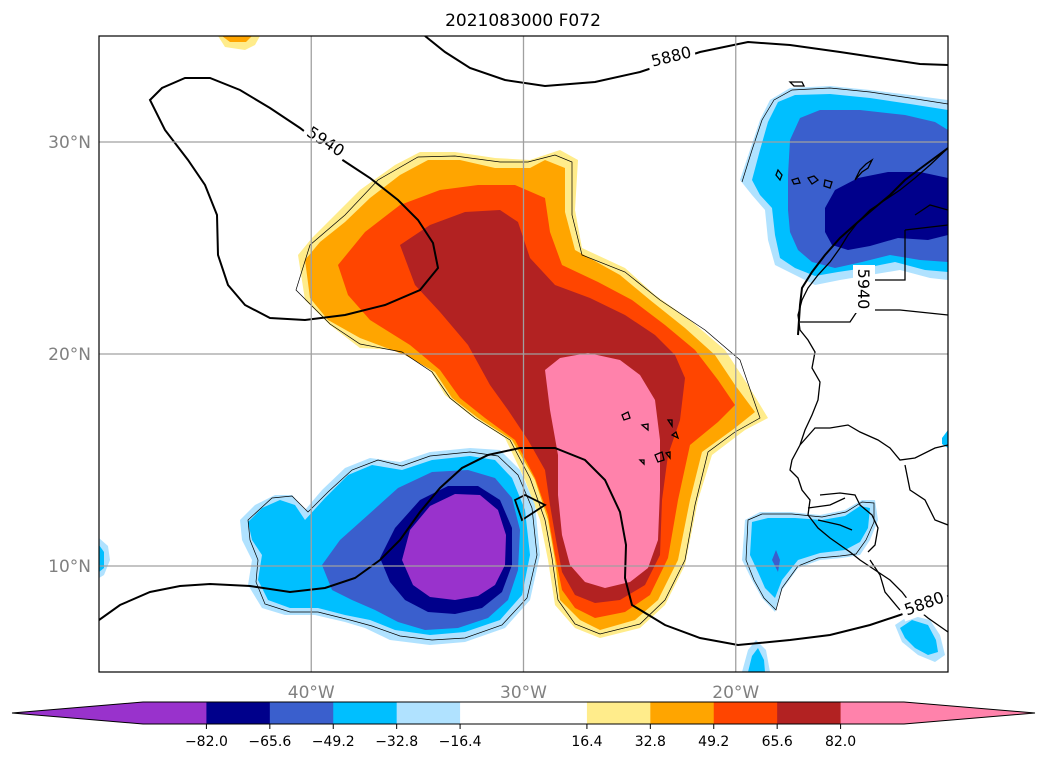  What do you see at coordinates (69, 143) in the screenshot?
I see `lat-tick-label: 30°N` at bounding box center [69, 143].